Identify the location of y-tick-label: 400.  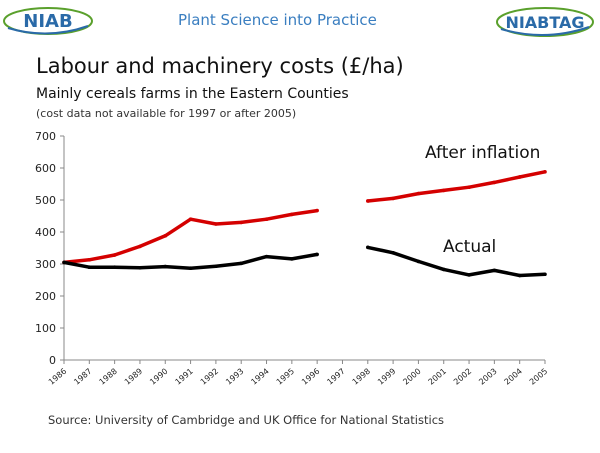
(45, 232).